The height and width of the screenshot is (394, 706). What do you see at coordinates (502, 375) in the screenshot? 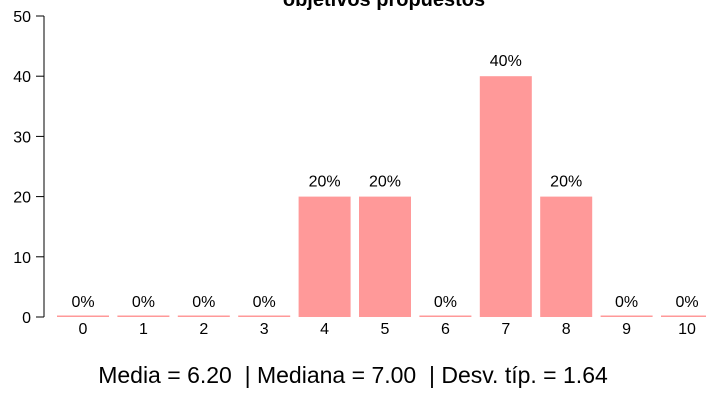
I see `sd-label: Desv. típ. =` at bounding box center [502, 375].